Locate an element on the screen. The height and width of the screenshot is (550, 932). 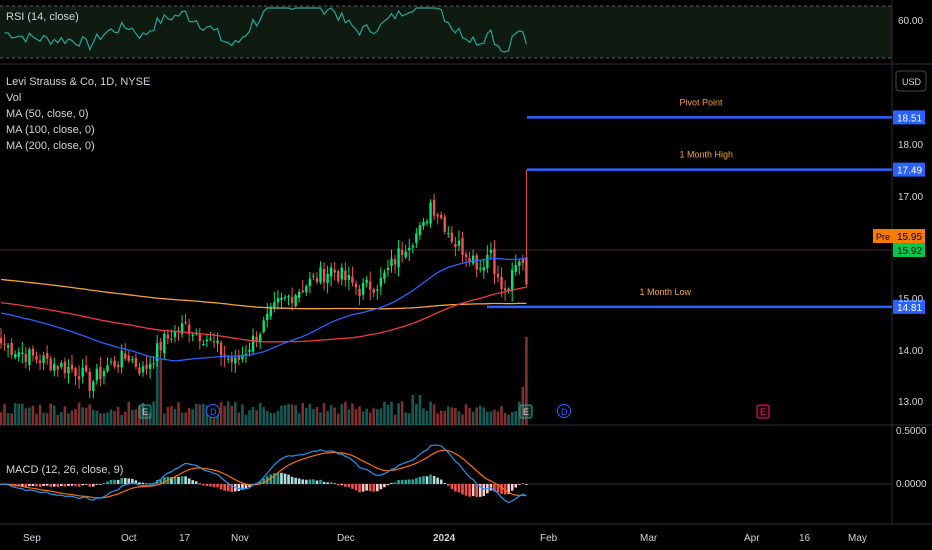
symbol-title: Levi Strauss & Co, 1D, NYSE is located at coordinates (78, 82).